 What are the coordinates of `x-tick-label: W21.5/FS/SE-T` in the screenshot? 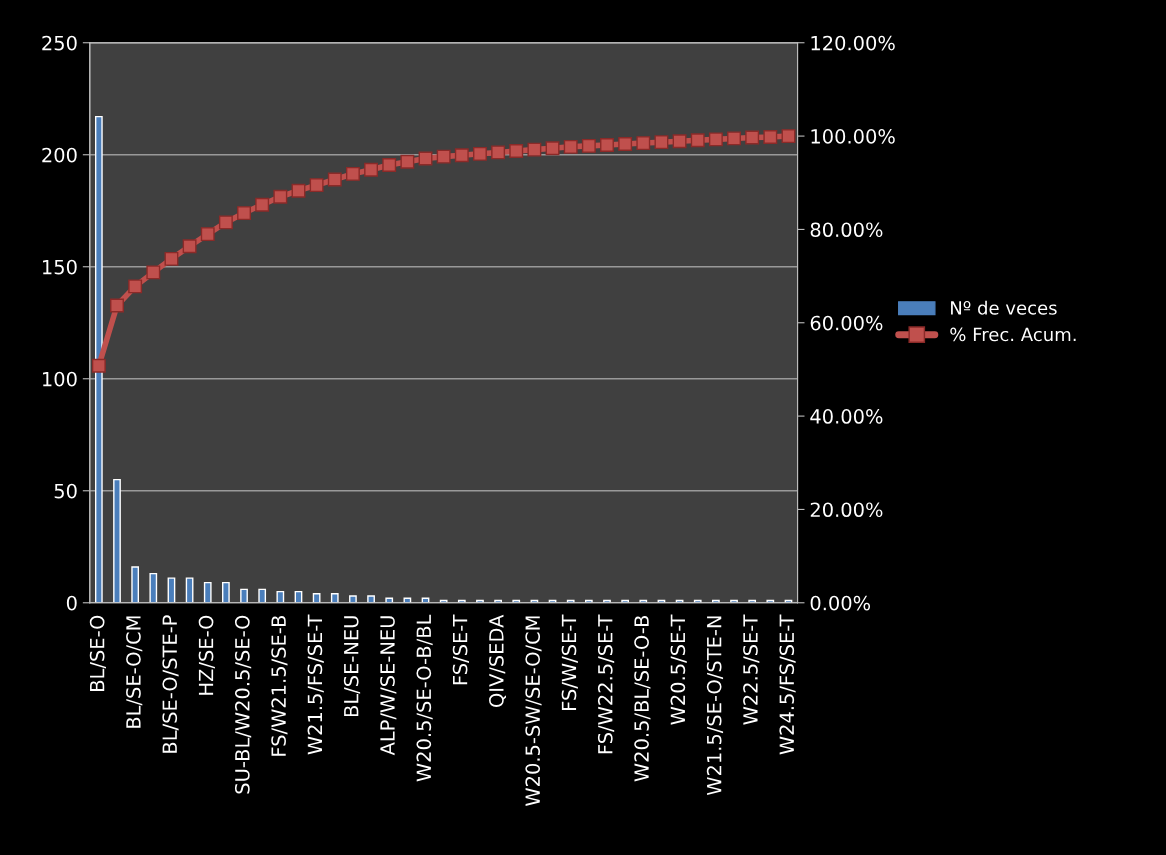 It's located at (315, 684).